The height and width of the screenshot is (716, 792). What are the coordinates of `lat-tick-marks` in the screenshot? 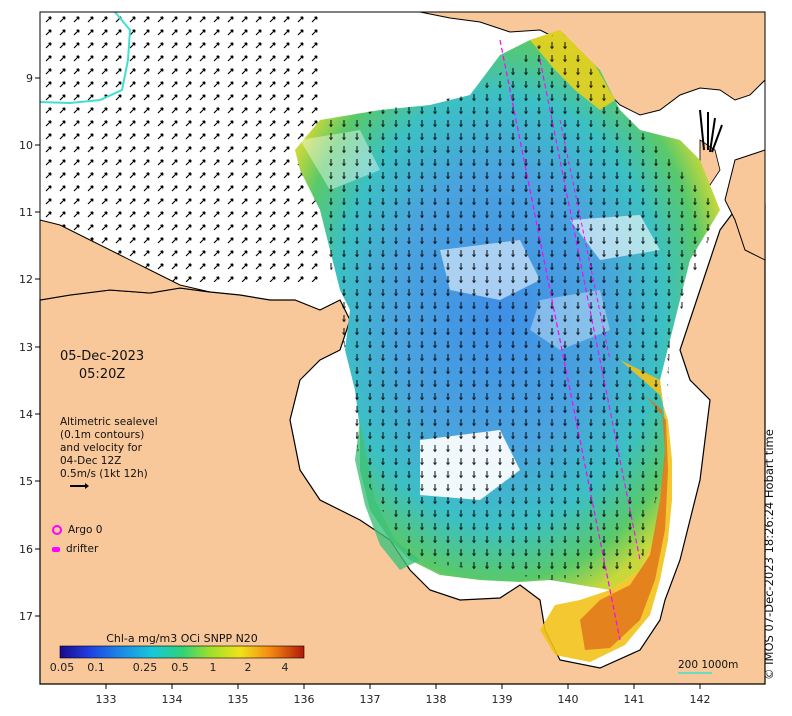 It's located at (37, 347).